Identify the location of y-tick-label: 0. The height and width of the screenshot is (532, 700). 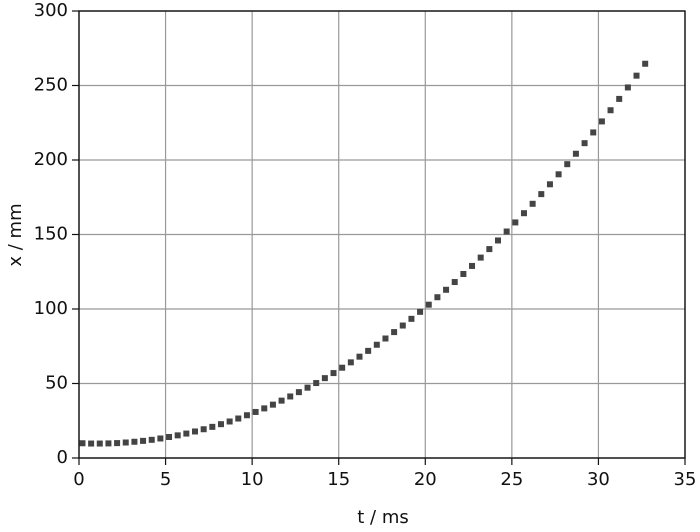
(62, 457).